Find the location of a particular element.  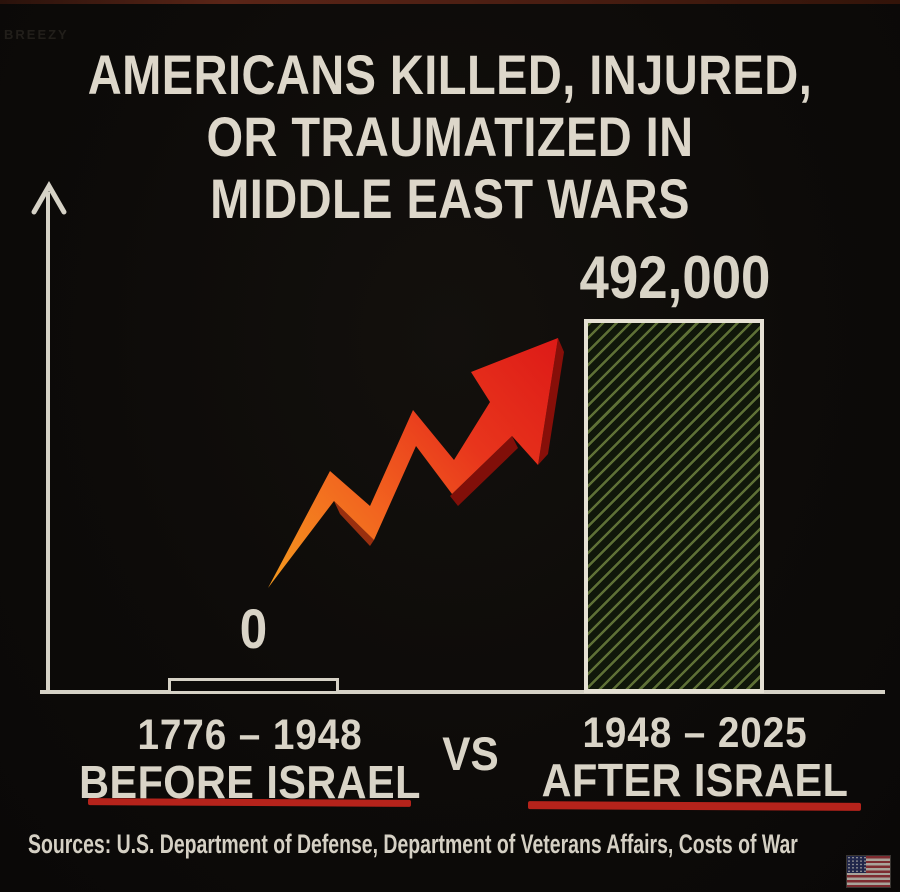

zigzag-up-right-arrow-icon is located at coordinates (416, 463).